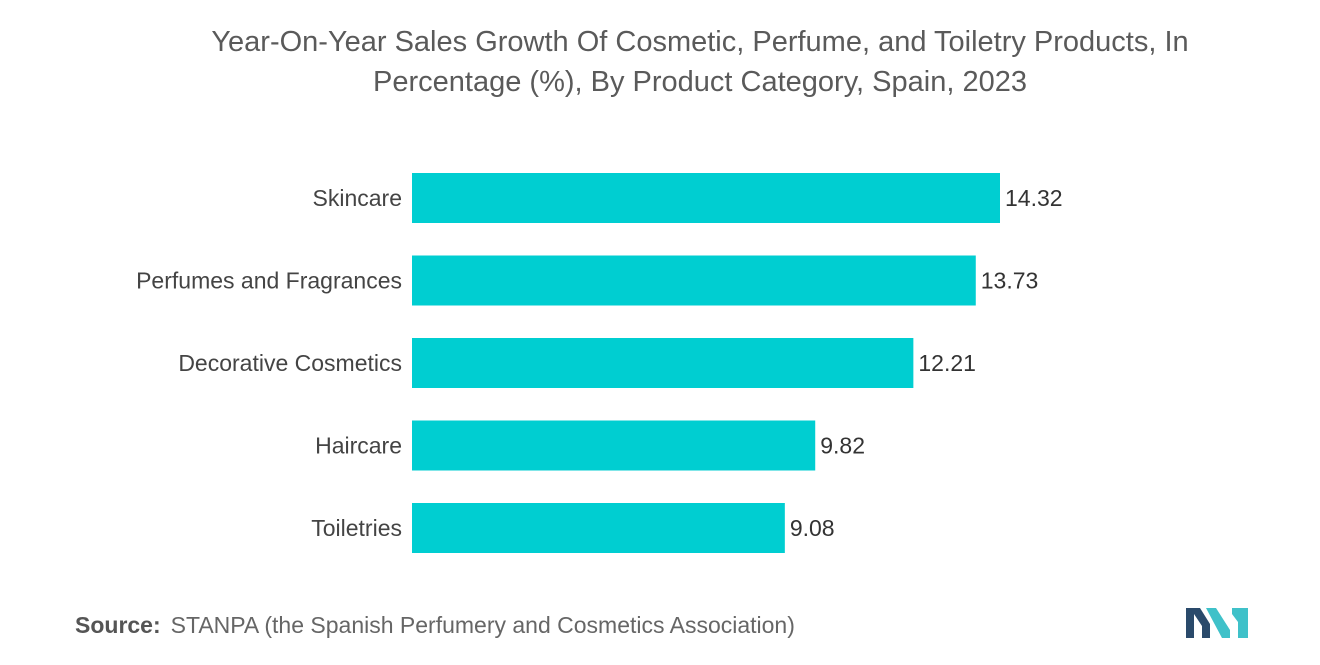 Image resolution: width=1320 pixels, height=665 pixels. Describe the element at coordinates (947, 363) in the screenshot. I see `value-label: 12.21` at that location.